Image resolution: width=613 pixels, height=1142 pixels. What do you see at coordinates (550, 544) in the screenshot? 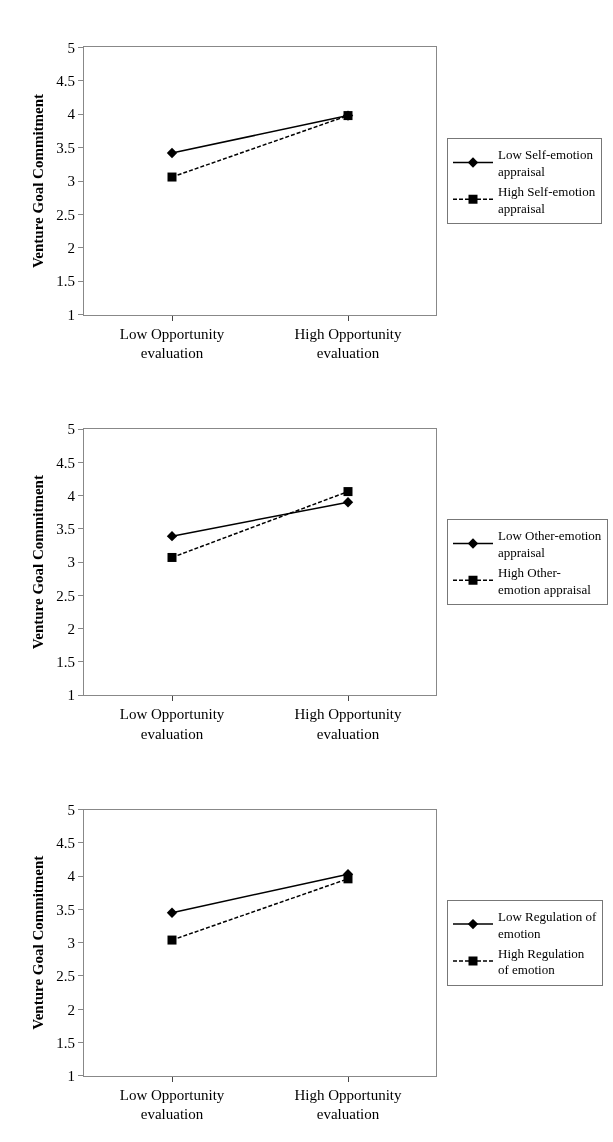
I see `legend-label: Low Other-emotion appraisal` at bounding box center [550, 544].